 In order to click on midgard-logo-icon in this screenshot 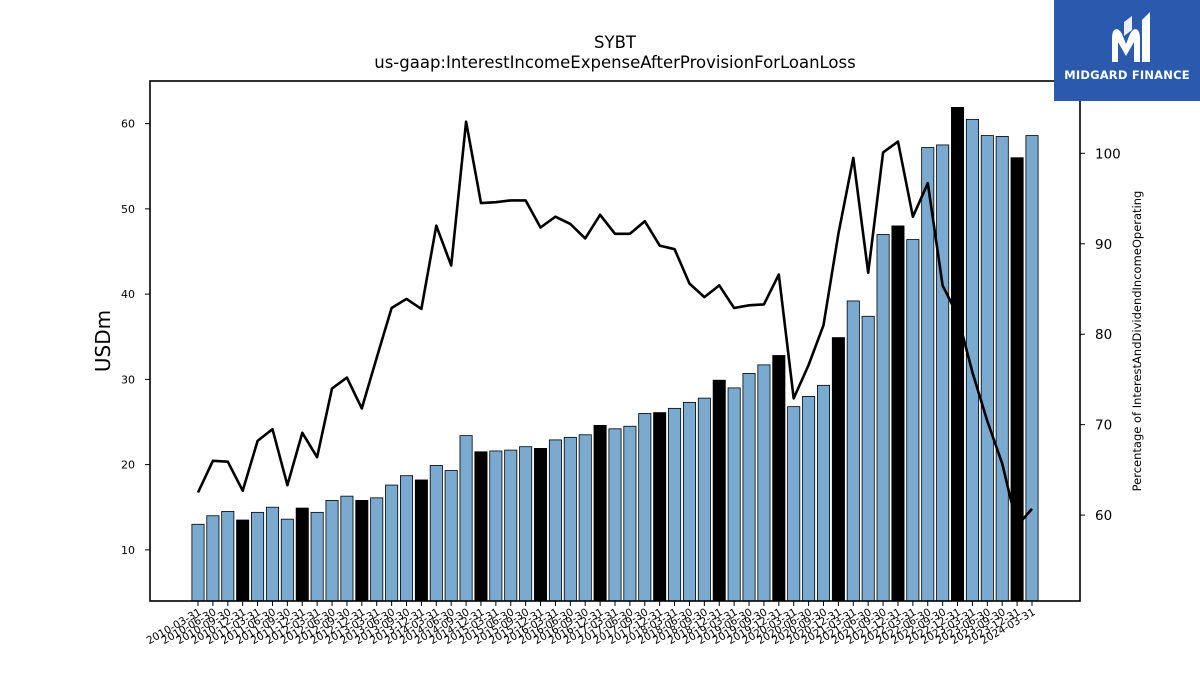, I will do `click(1131, 37)`.